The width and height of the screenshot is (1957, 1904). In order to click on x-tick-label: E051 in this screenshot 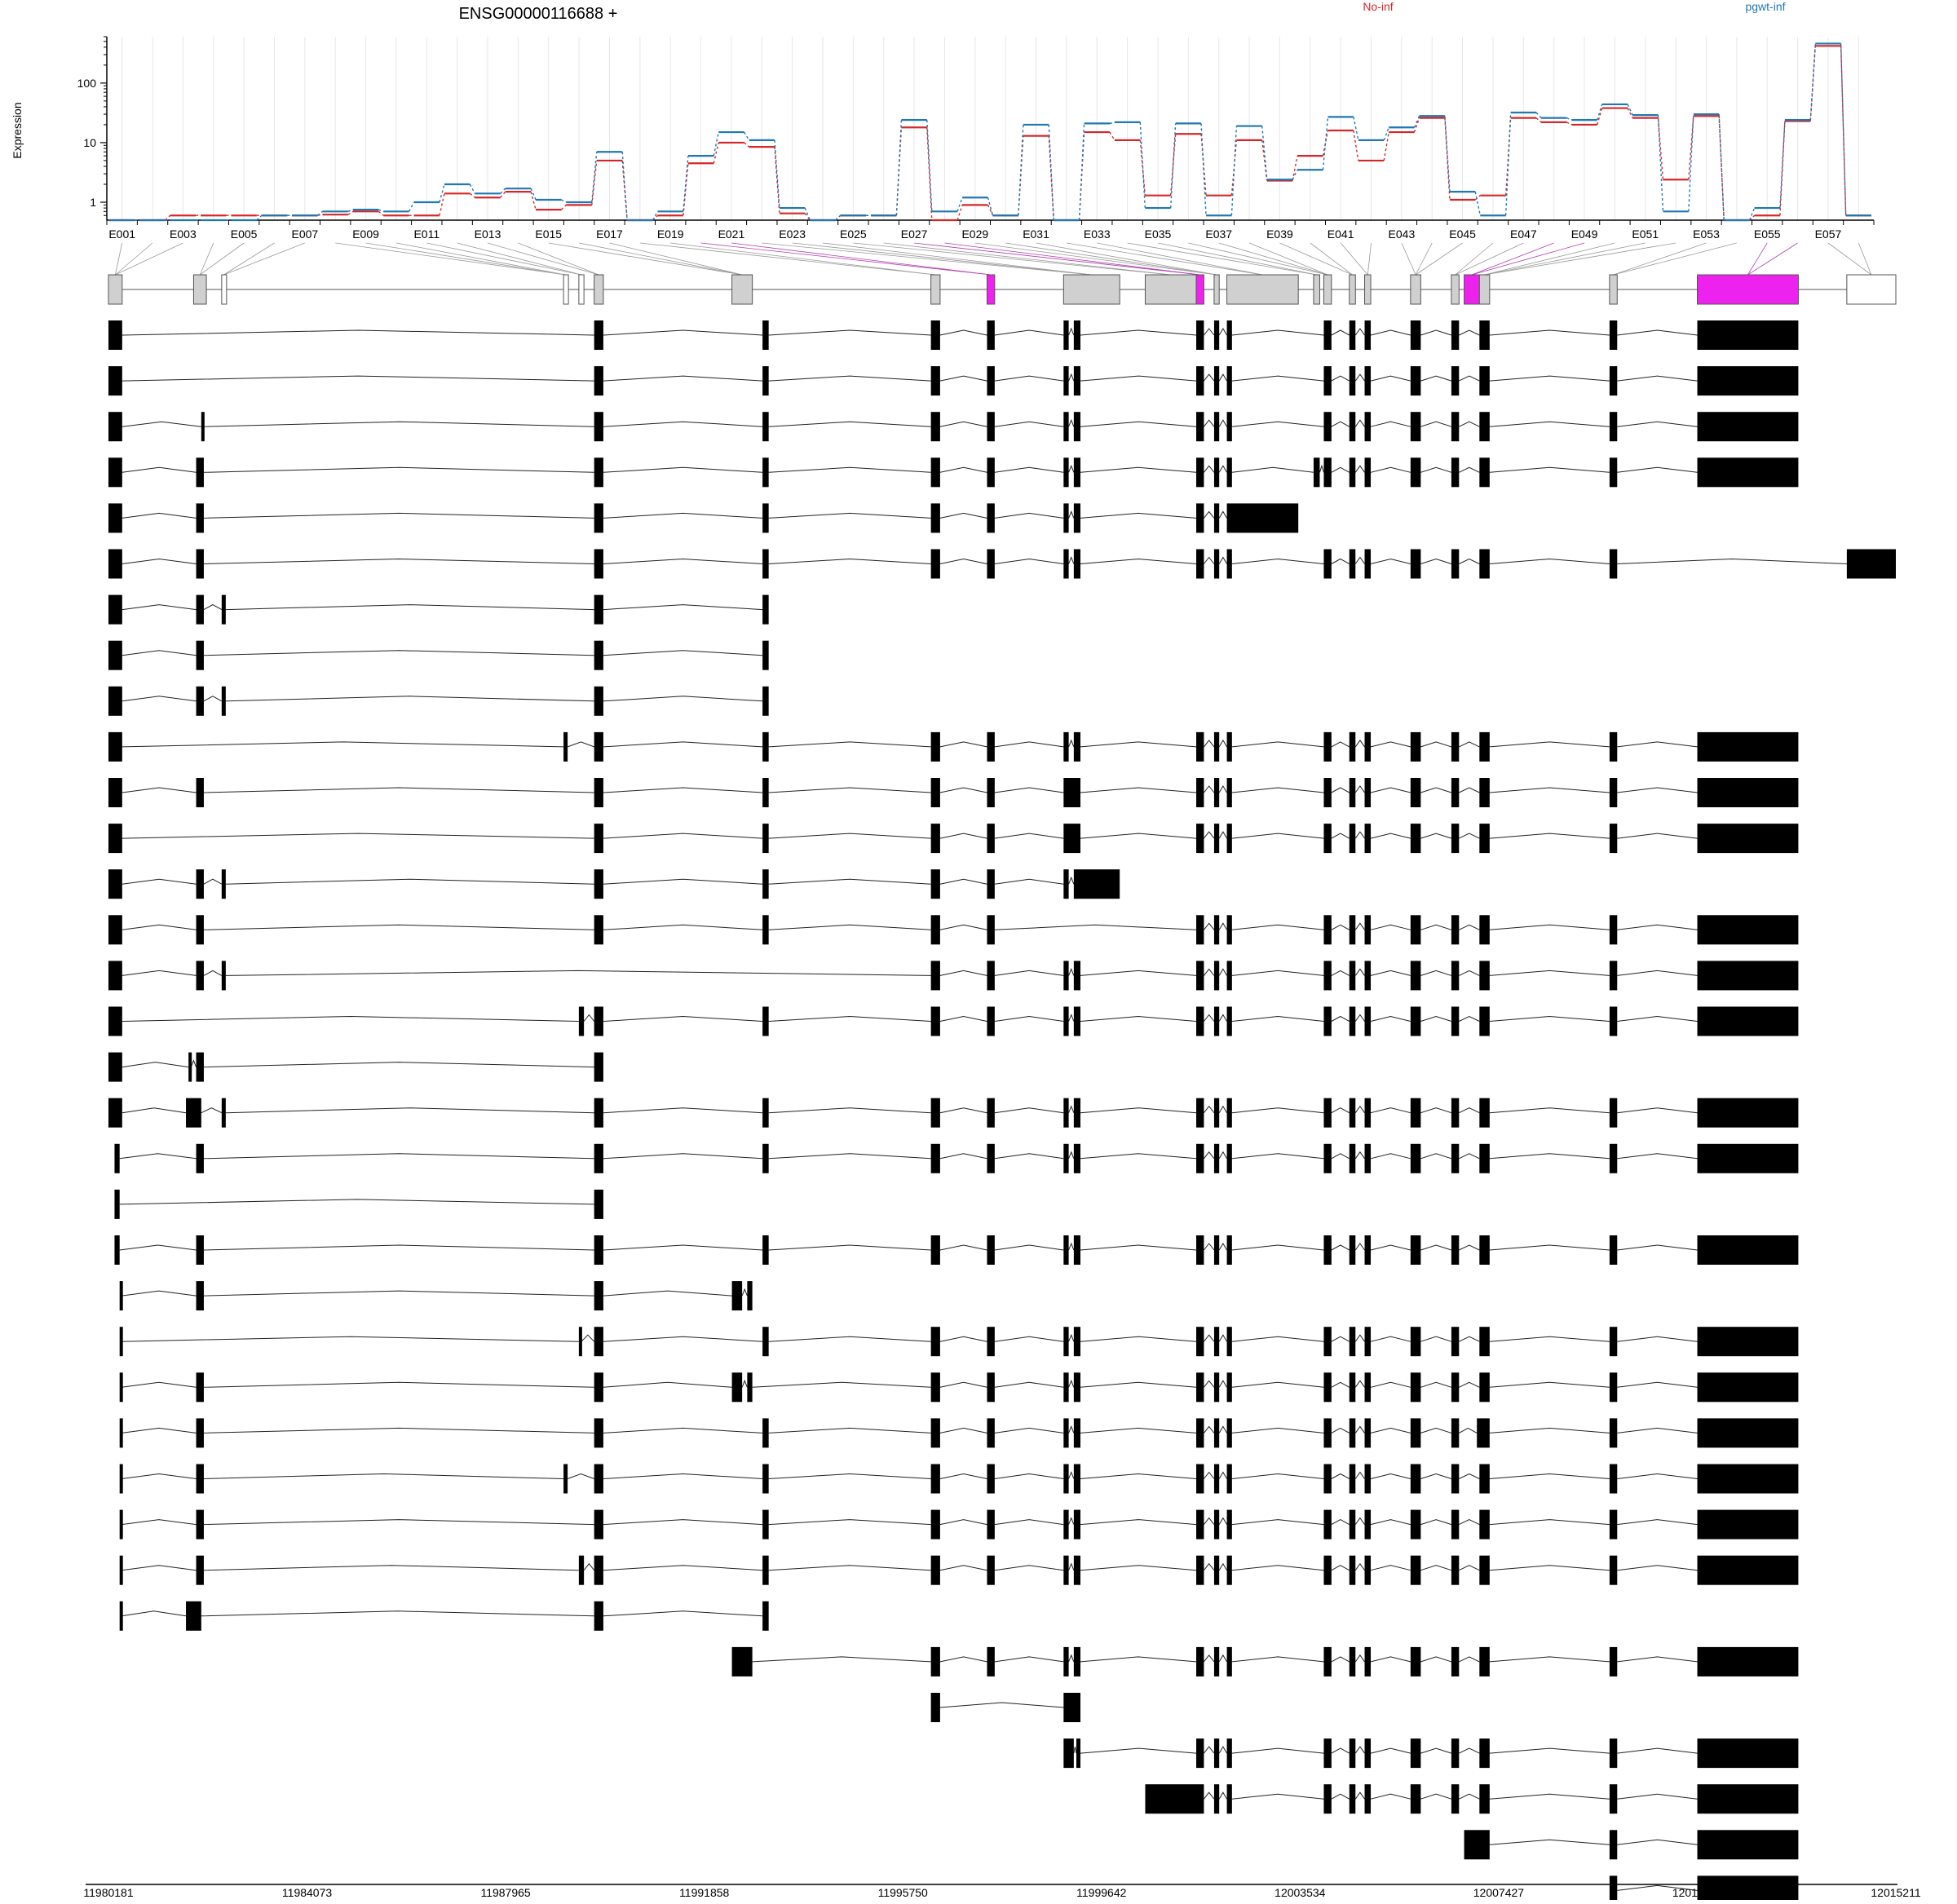, I will do `click(1645, 235)`.